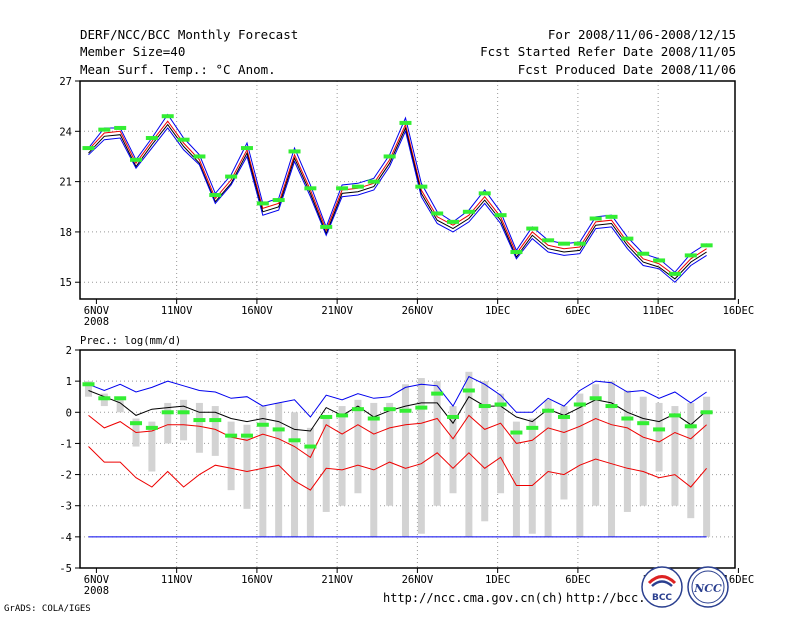 The width and height of the screenshot is (800, 618). What do you see at coordinates (69, 351) in the screenshot?
I see `prec-ytick-label: 2` at bounding box center [69, 351].